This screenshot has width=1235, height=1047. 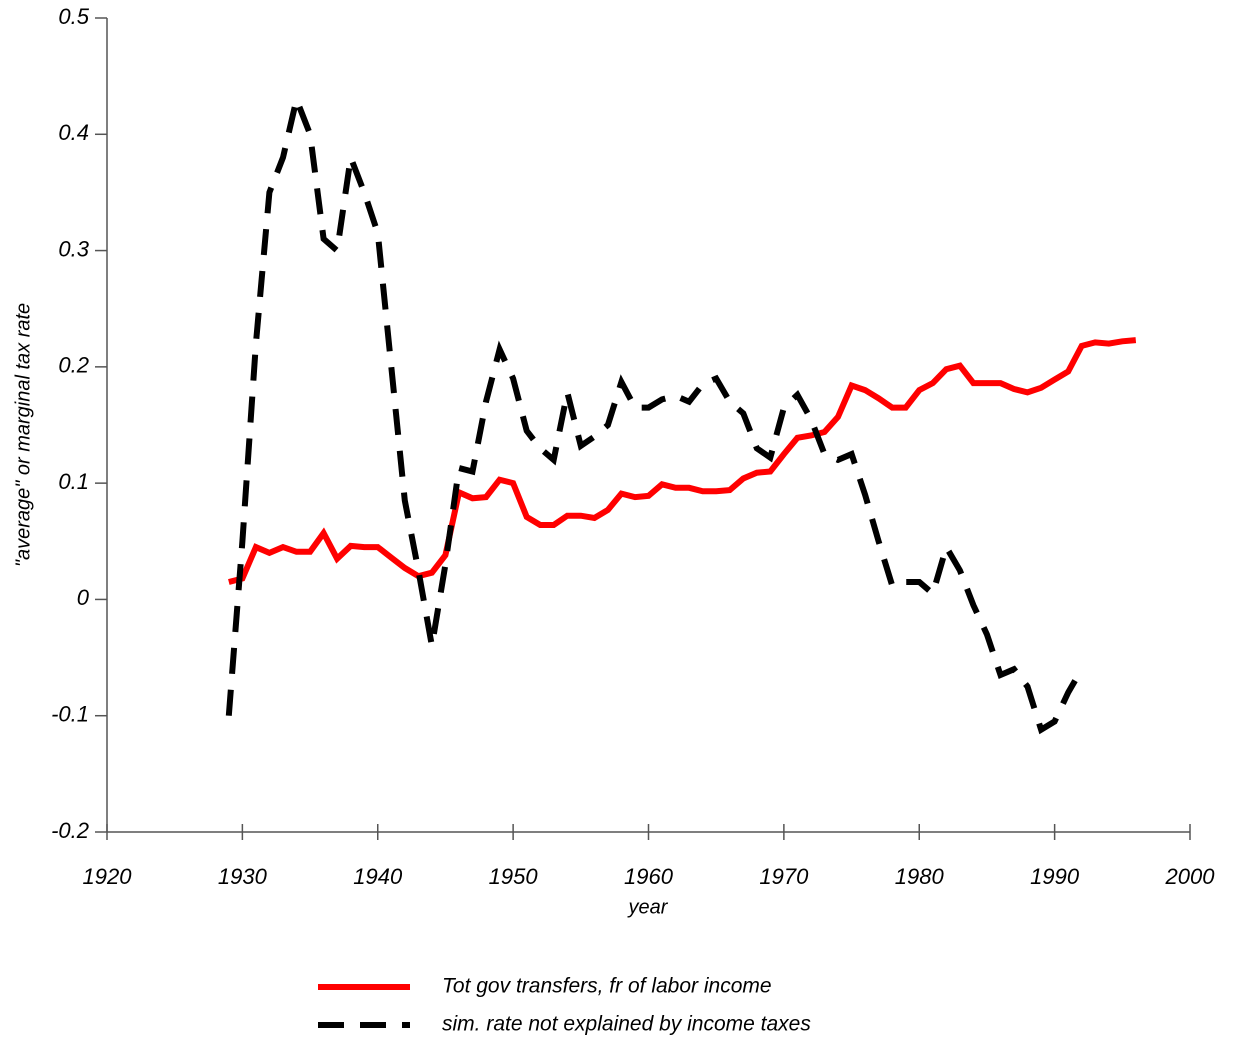 What do you see at coordinates (23, 435) in the screenshot?
I see `y-axis-label: "average" or marginal tax rate` at bounding box center [23, 435].